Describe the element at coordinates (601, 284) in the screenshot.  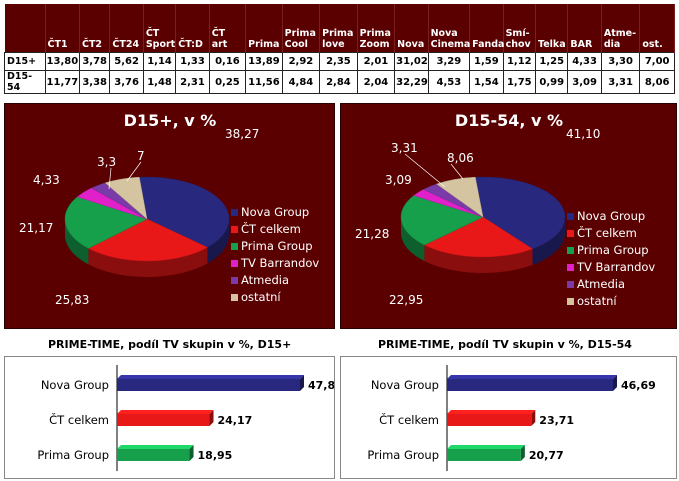
I see `legend-label: Atmedia` at that location.